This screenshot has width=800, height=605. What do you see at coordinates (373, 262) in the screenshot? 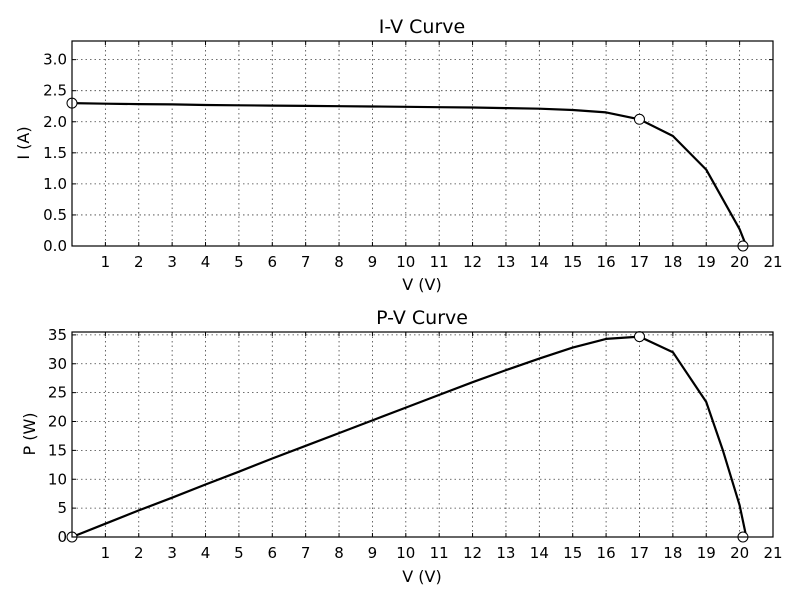
I see `iv-x-tick-label: 9` at bounding box center [373, 262].